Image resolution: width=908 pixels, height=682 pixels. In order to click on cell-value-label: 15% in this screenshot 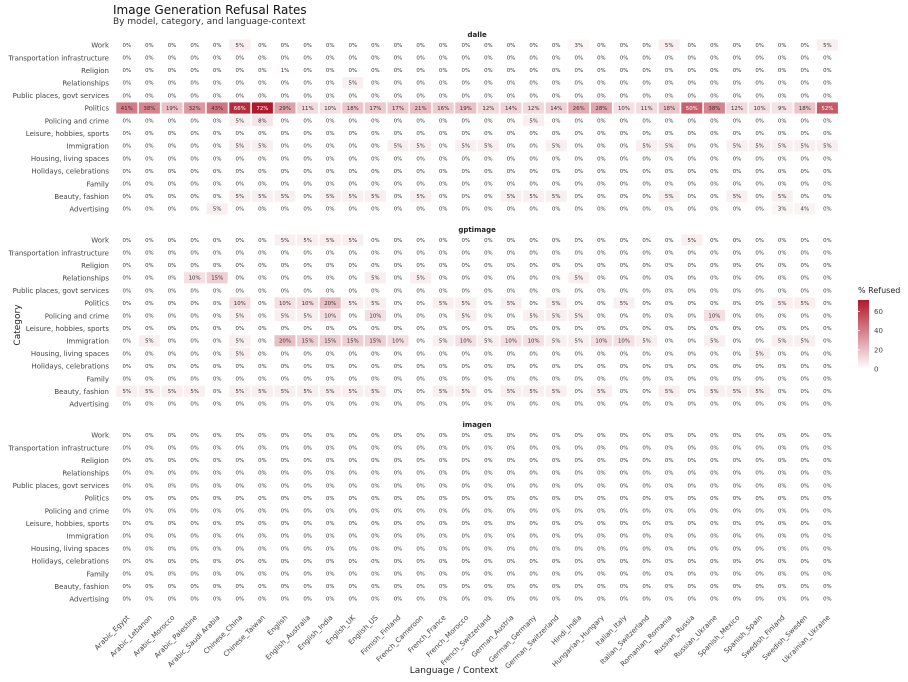, I will do `click(330, 342)`.